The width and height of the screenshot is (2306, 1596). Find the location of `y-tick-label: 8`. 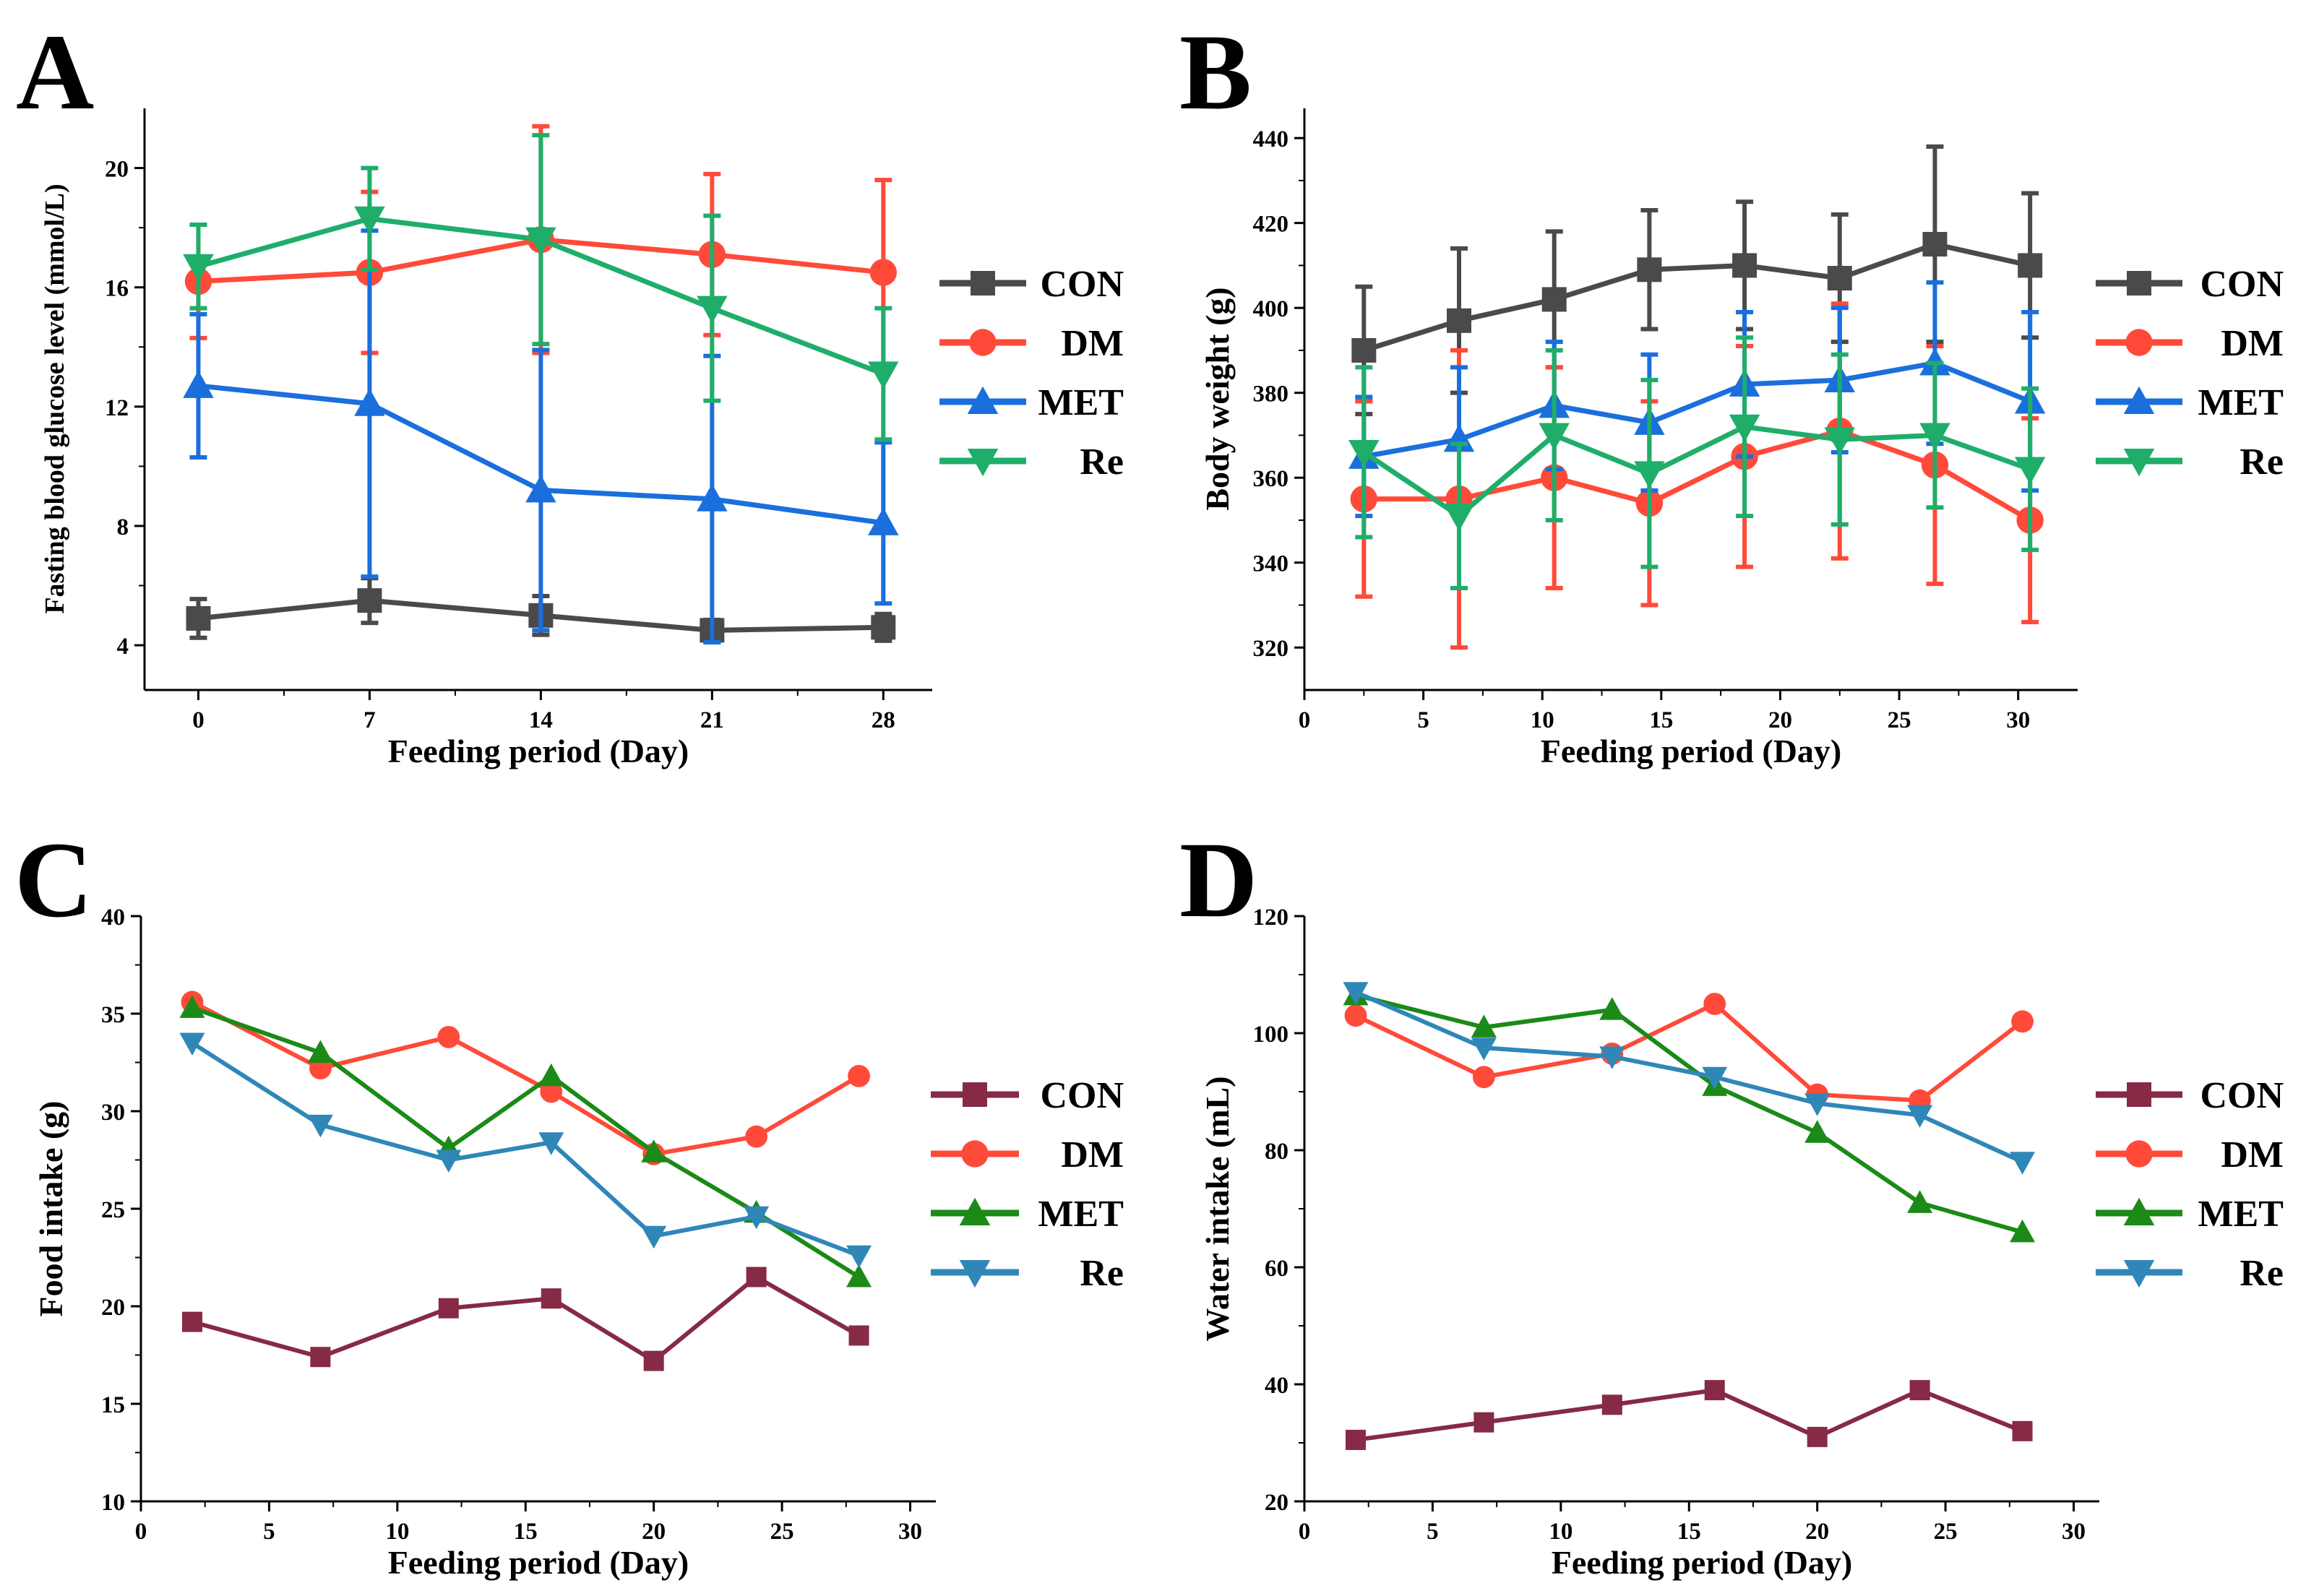

y-tick-label: 8 is located at coordinates (123, 527).